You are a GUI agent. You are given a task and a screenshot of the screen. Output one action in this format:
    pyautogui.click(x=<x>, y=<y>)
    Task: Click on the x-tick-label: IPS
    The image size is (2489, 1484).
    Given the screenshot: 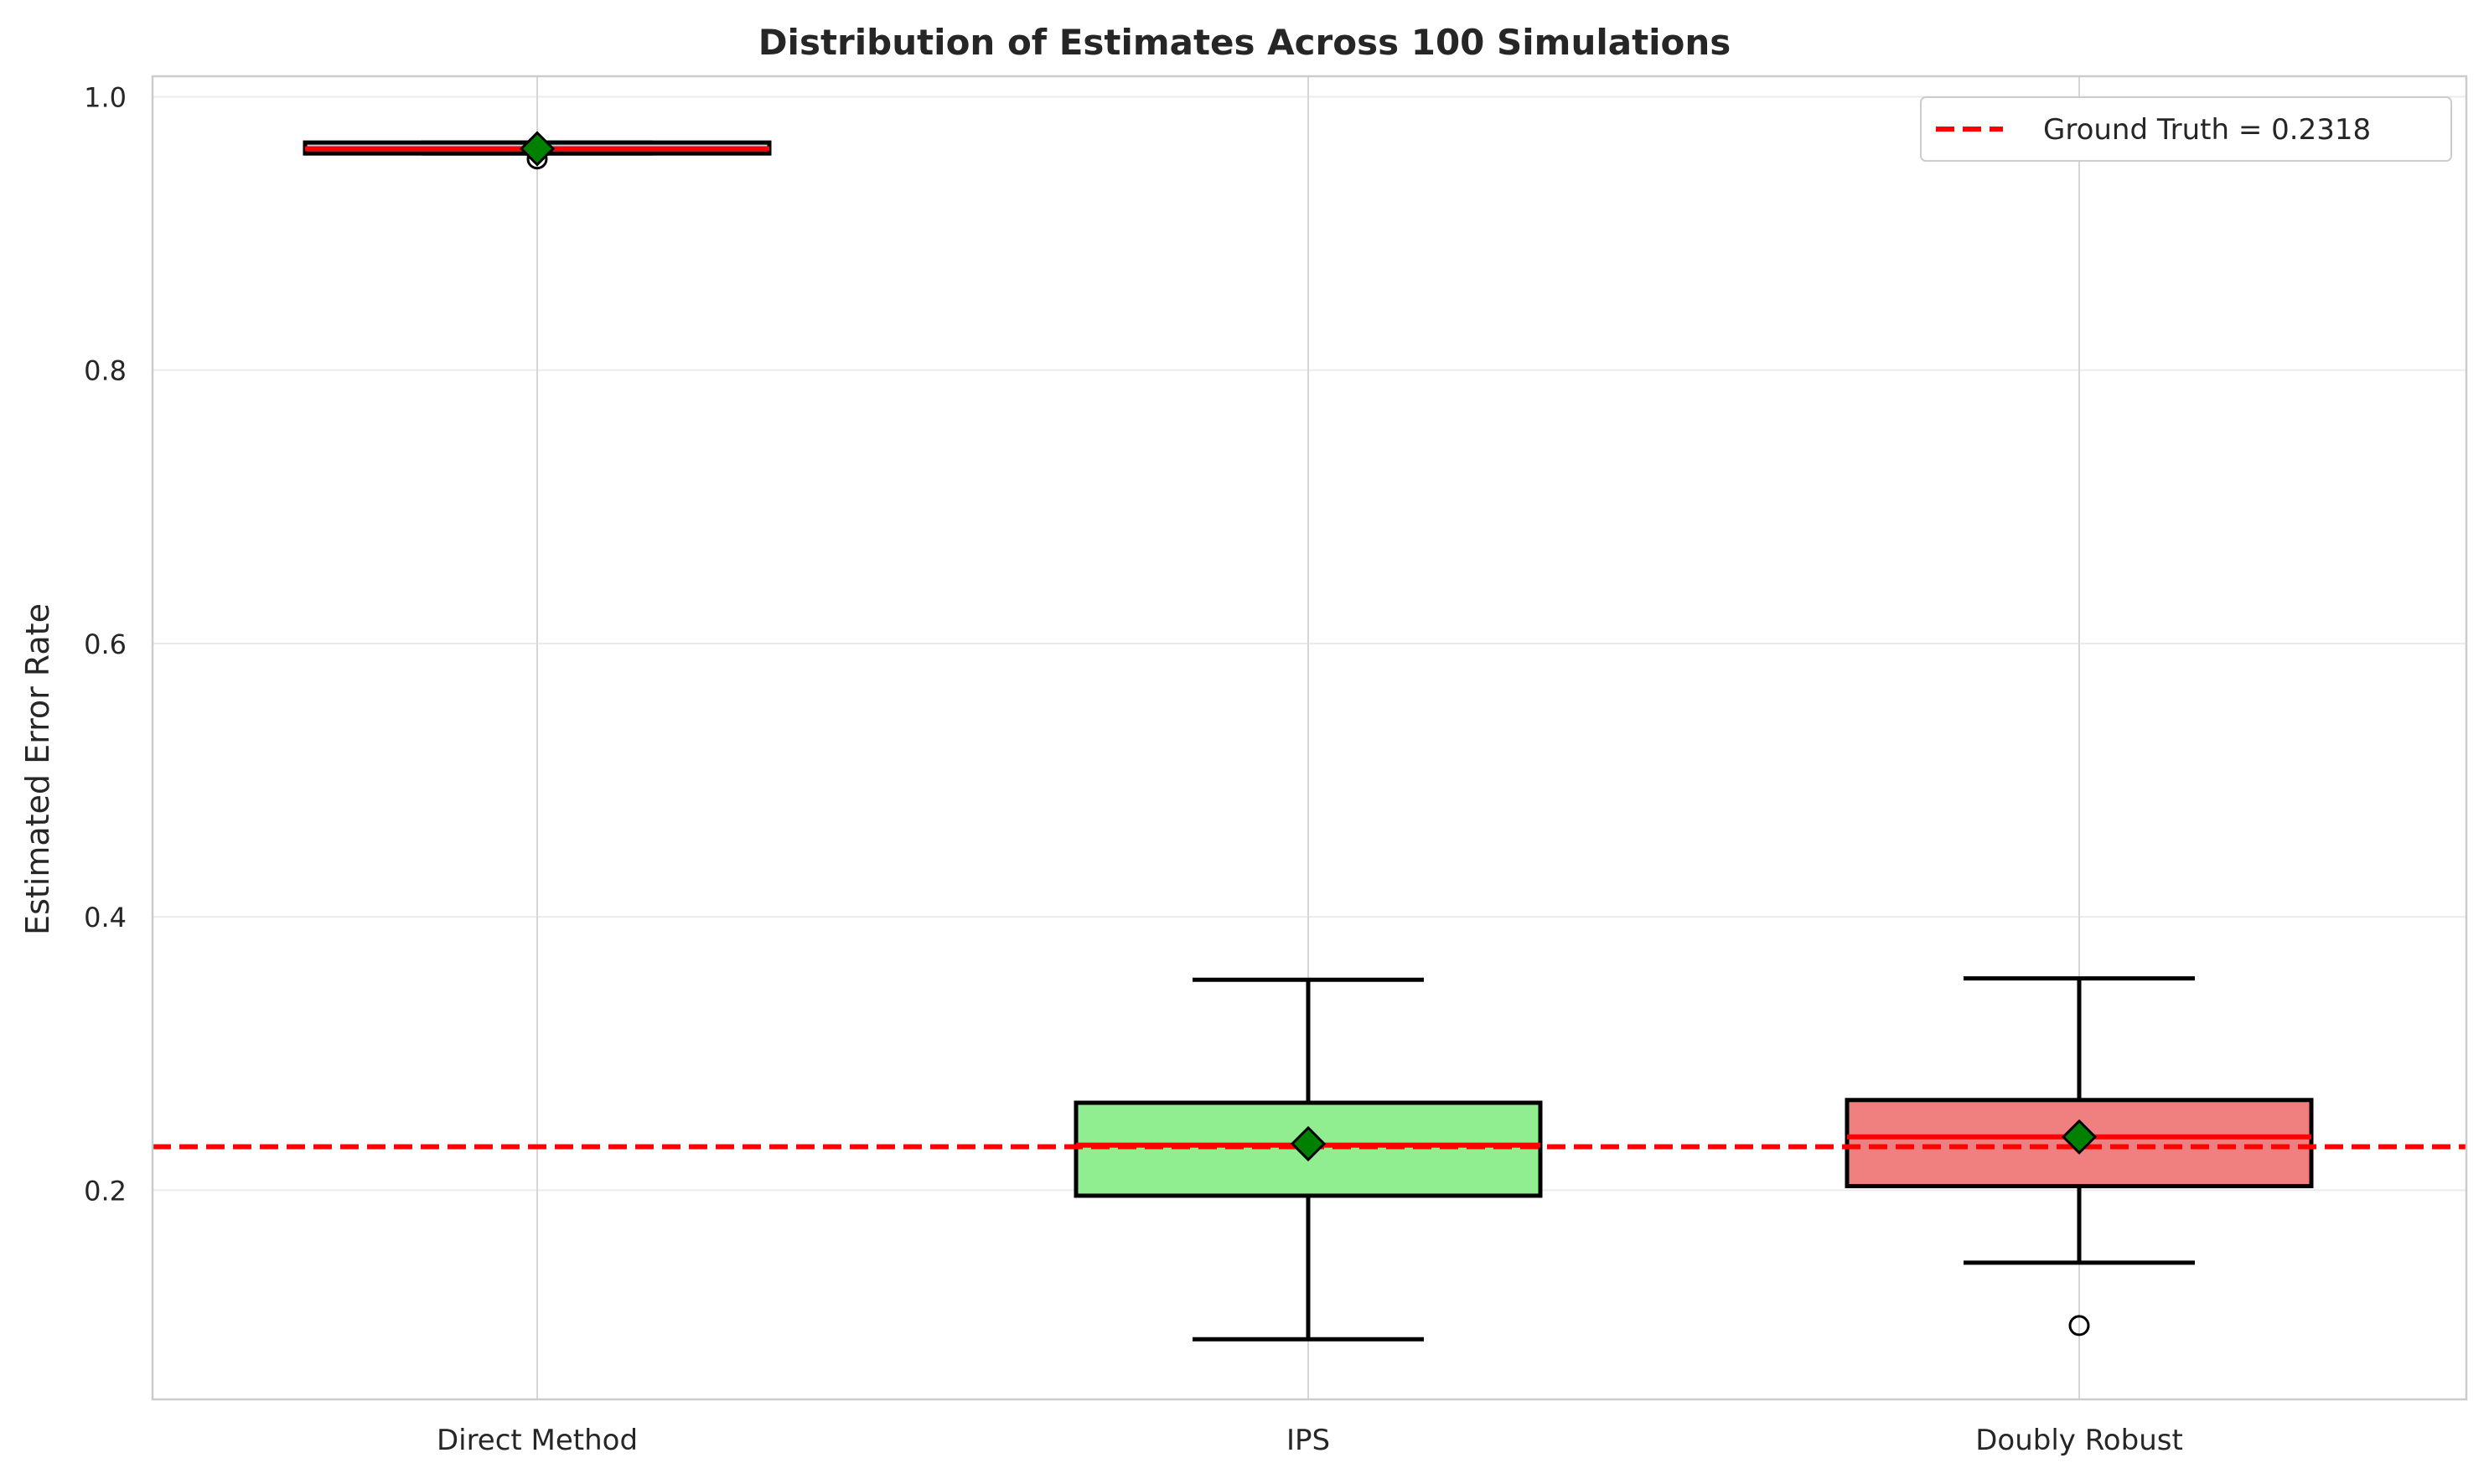 What is the action you would take?
    pyautogui.click(x=1308, y=1440)
    